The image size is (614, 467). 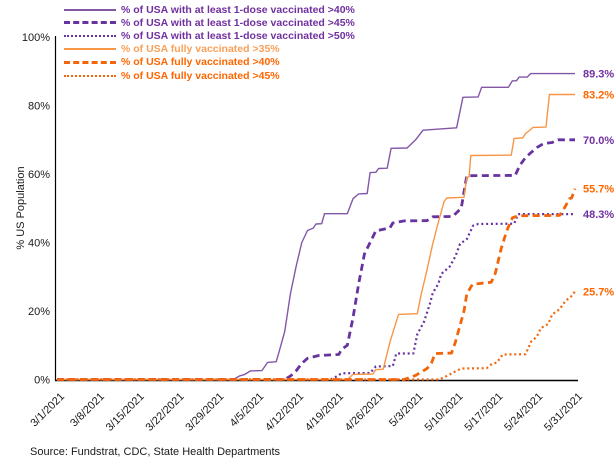 I want to click on series-end-label: 89.3%, so click(x=598, y=75).